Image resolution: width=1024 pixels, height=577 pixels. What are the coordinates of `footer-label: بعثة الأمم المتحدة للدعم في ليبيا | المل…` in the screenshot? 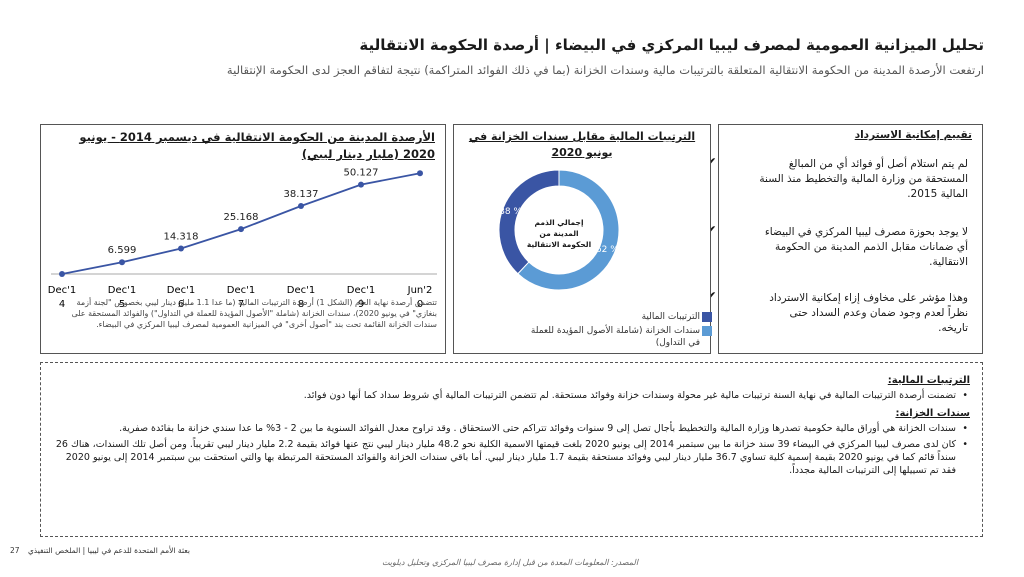 It's located at (108, 550).